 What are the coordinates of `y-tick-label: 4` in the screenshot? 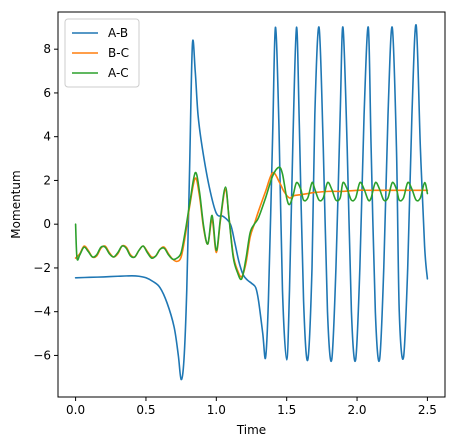 It's located at (47, 137).